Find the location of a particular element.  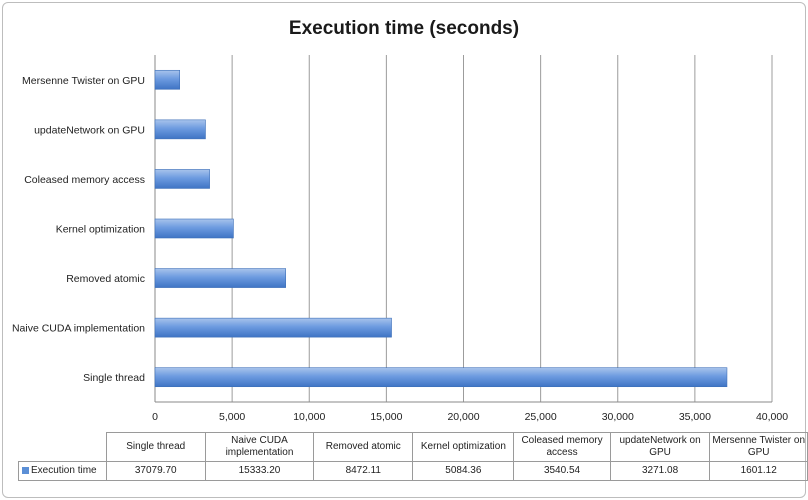

category-label: Coleased memory access is located at coordinates (84, 180).